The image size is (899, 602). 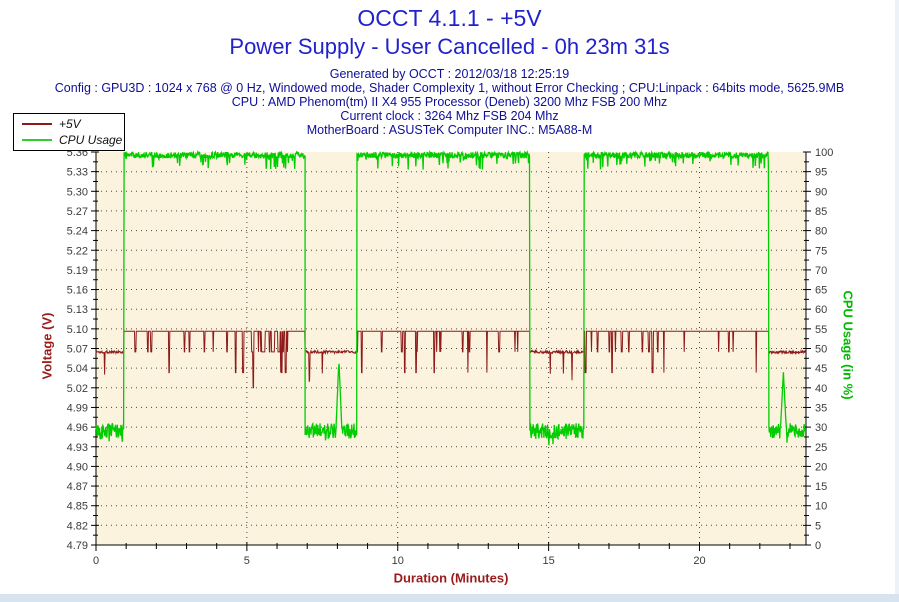 What do you see at coordinates (449, 18) in the screenshot?
I see `report-title: OCCT 4.1.1 - +5V` at bounding box center [449, 18].